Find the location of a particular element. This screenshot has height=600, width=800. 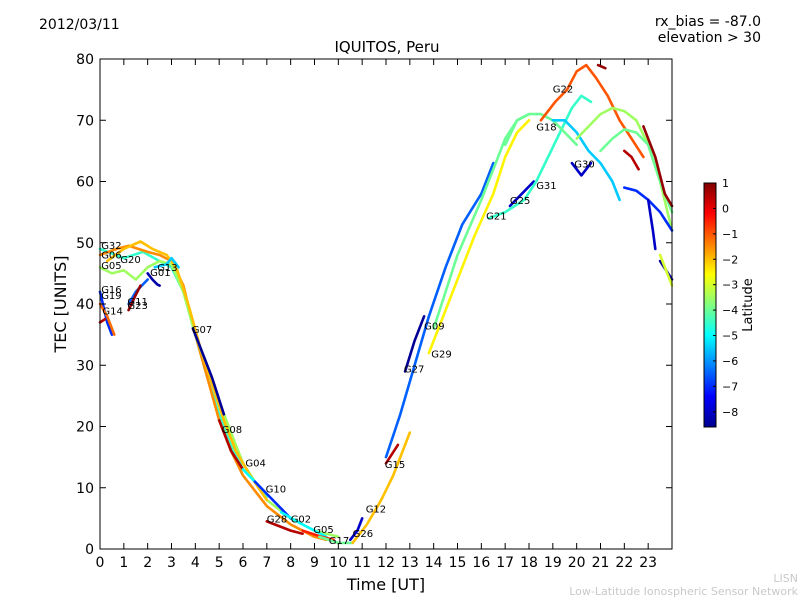

series-annotation-1: G06 is located at coordinates (111, 256).